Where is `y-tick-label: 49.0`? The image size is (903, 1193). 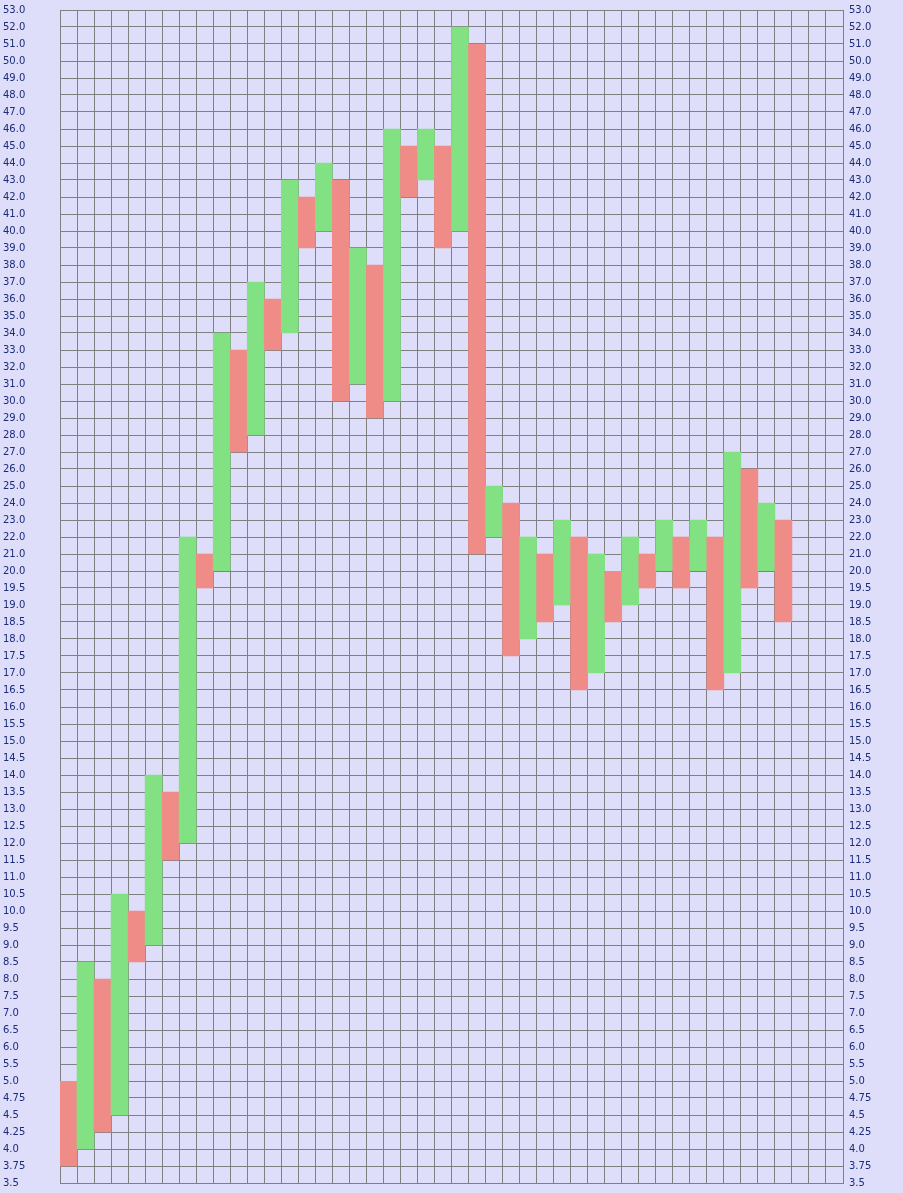 y-tick-label: 49.0 is located at coordinates (14, 77).